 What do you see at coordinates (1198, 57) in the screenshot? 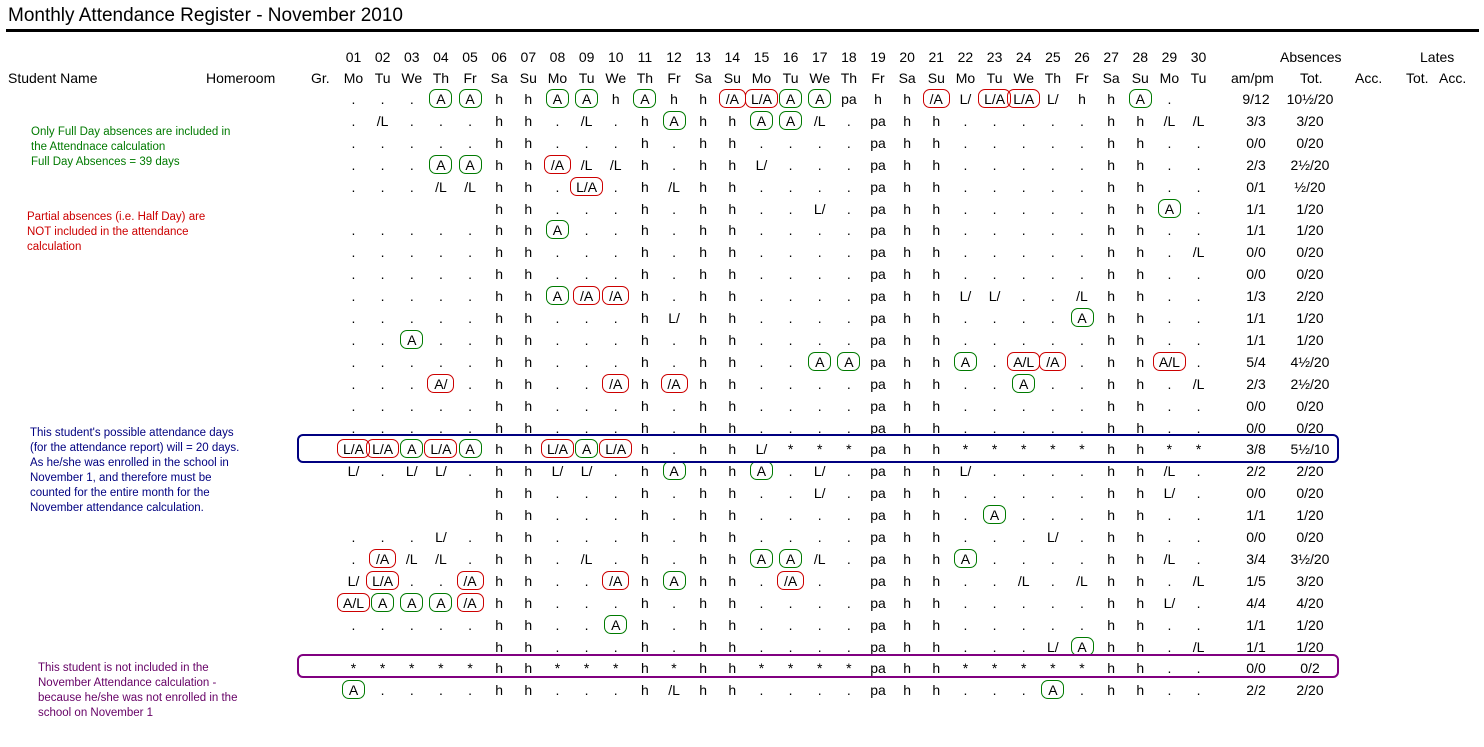
I see `day-number: 30` at bounding box center [1198, 57].